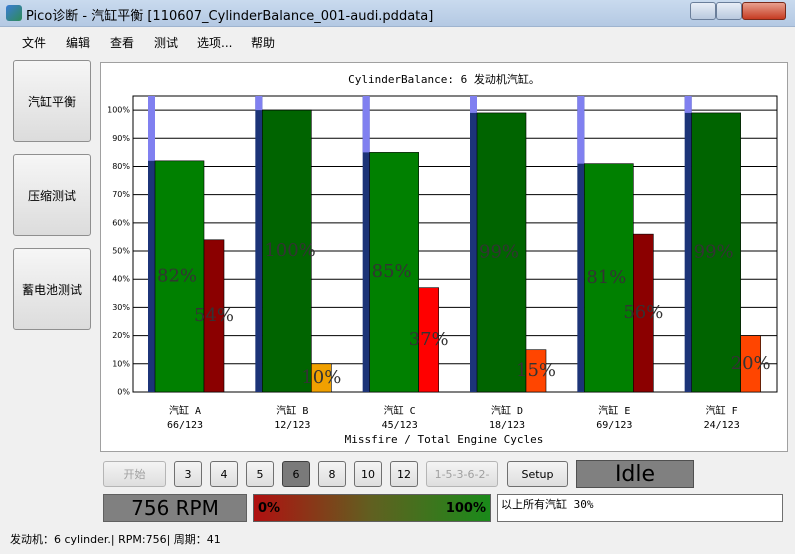 The height and width of the screenshot is (554, 795). What do you see at coordinates (188, 474) in the screenshot?
I see `cylinder-count-button: 3` at bounding box center [188, 474].